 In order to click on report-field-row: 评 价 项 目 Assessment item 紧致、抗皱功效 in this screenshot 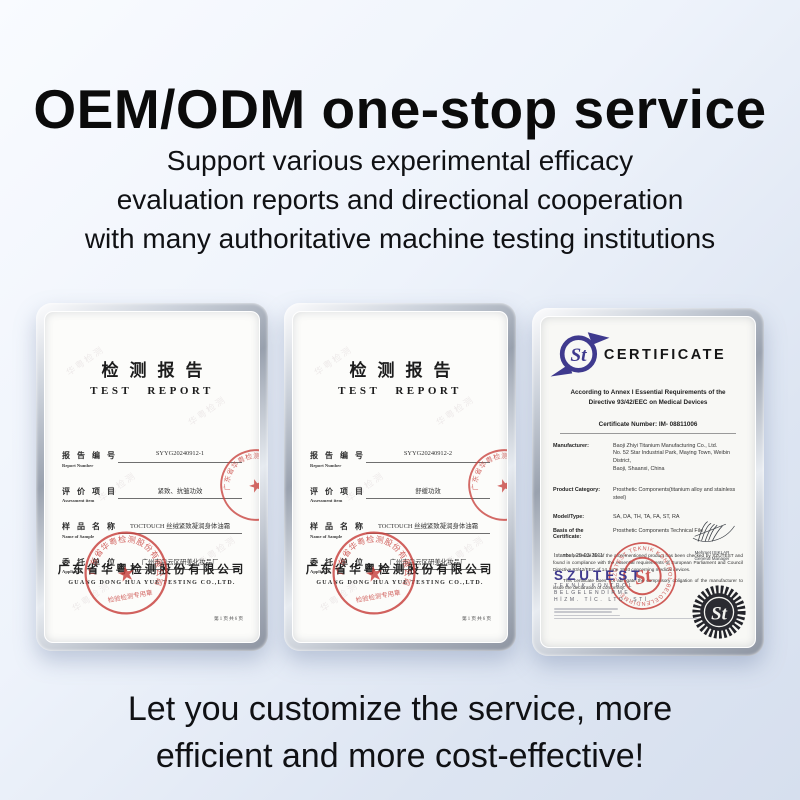, I will do `click(152, 494)`.